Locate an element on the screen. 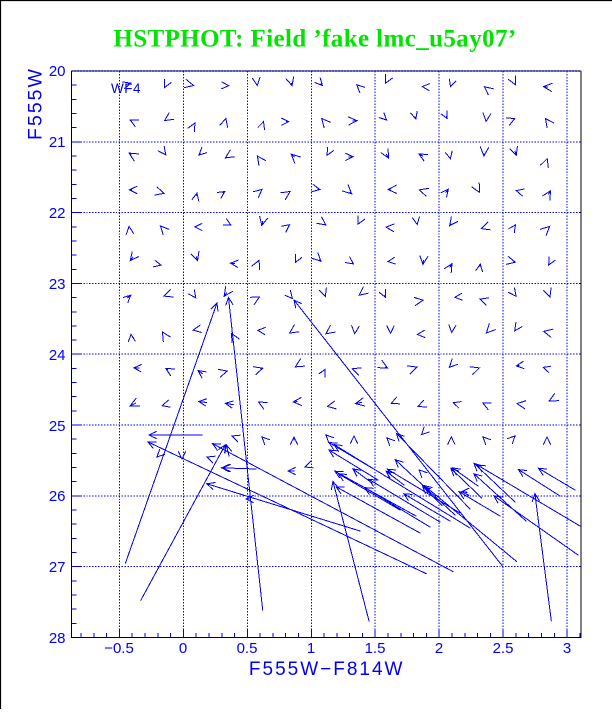 This screenshot has width=612, height=714. svg-text: 24 is located at coordinates (57, 355).